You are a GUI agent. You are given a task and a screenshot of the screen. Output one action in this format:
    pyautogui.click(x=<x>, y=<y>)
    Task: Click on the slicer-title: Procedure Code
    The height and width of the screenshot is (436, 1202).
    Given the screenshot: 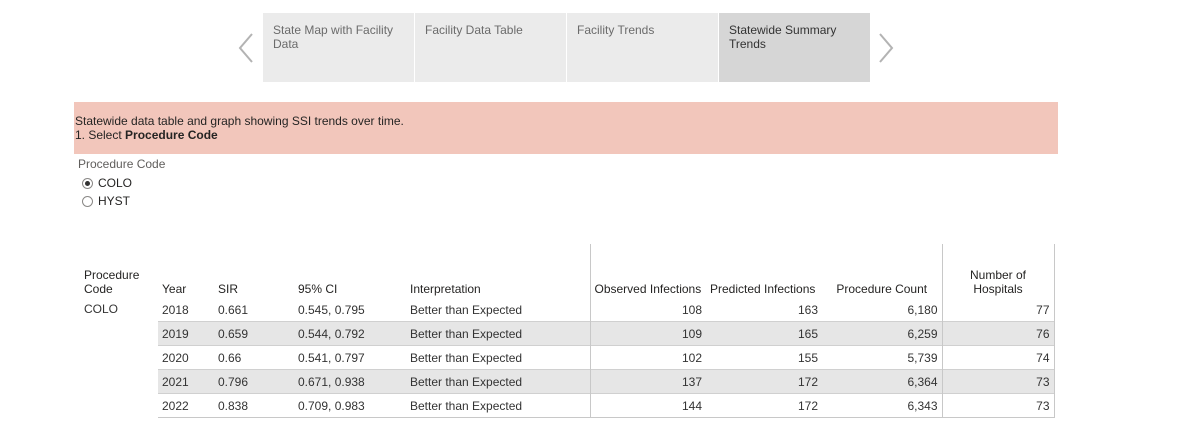 What is the action you would take?
    pyautogui.click(x=122, y=164)
    